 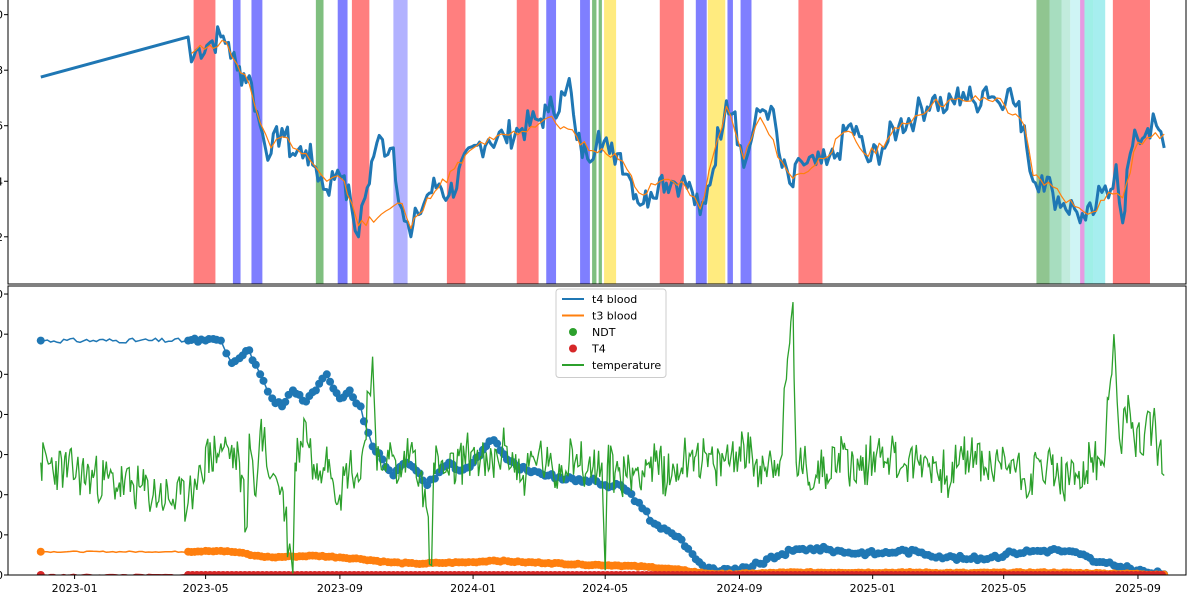 What do you see at coordinates (1, 181) in the screenshot?
I see `top-y-tick-label: 94` at bounding box center [1, 181].